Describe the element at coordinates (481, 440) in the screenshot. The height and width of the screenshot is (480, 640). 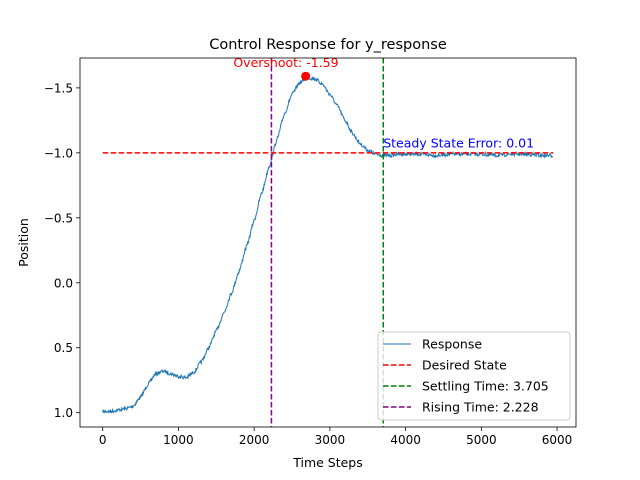
I see `x-tick-label: 5000` at that location.